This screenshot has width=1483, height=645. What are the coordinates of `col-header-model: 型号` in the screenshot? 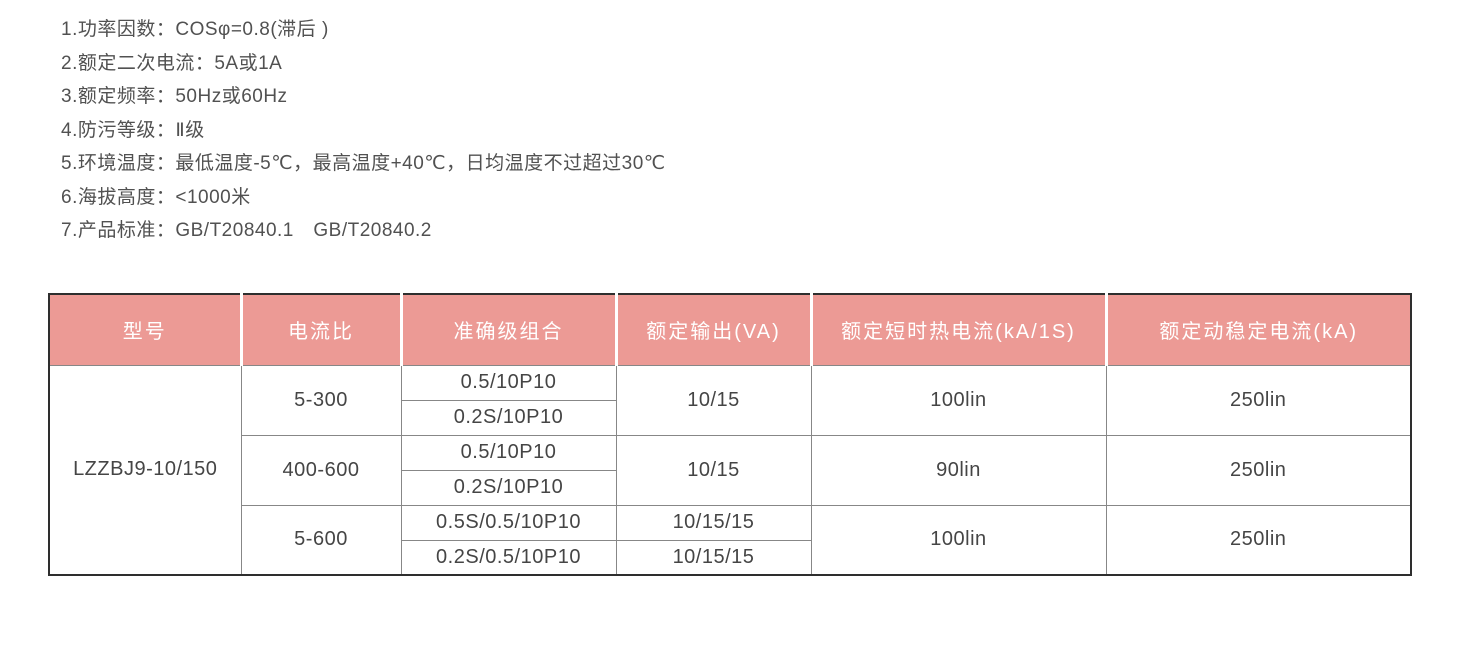 It's located at (145, 330).